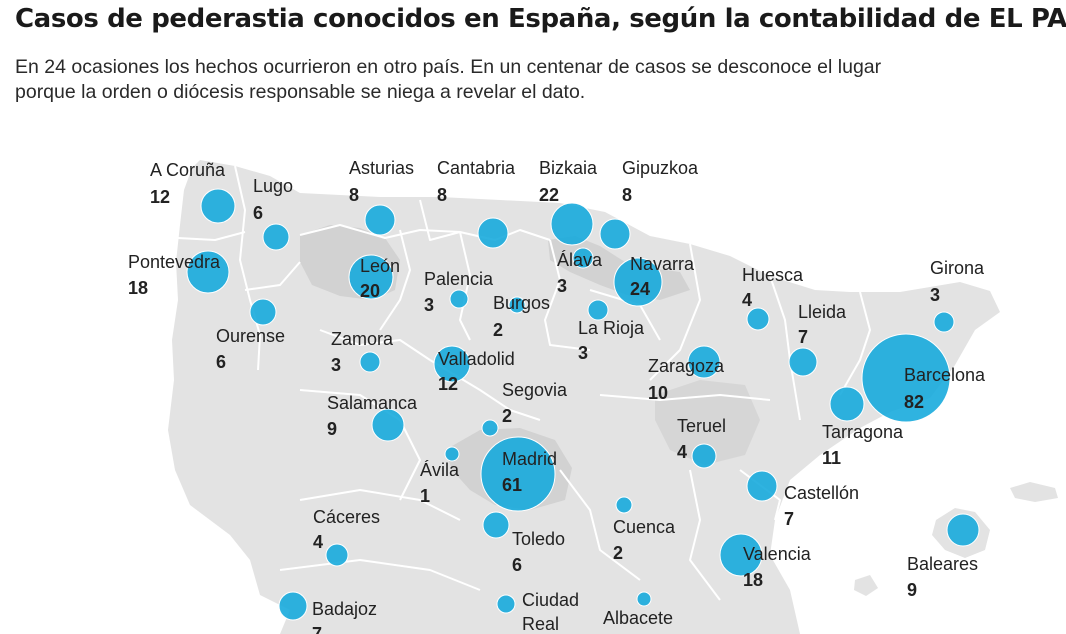  Describe the element at coordinates (644, 527) in the screenshot. I see `label-cuenca-name: Cuenca` at that location.